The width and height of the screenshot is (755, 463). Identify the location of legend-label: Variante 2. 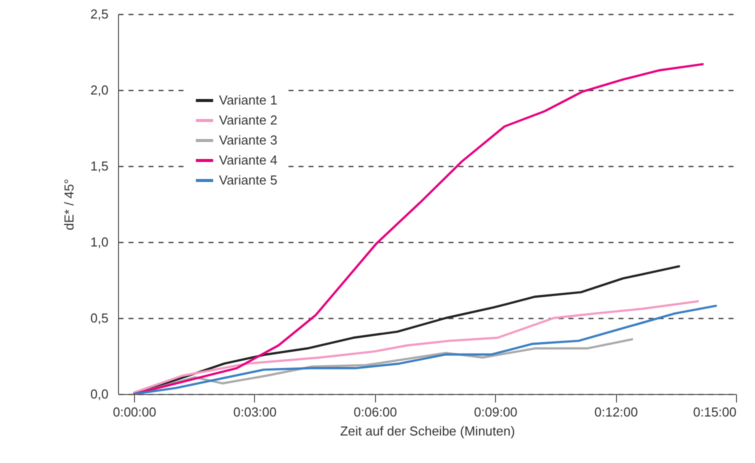
(248, 120).